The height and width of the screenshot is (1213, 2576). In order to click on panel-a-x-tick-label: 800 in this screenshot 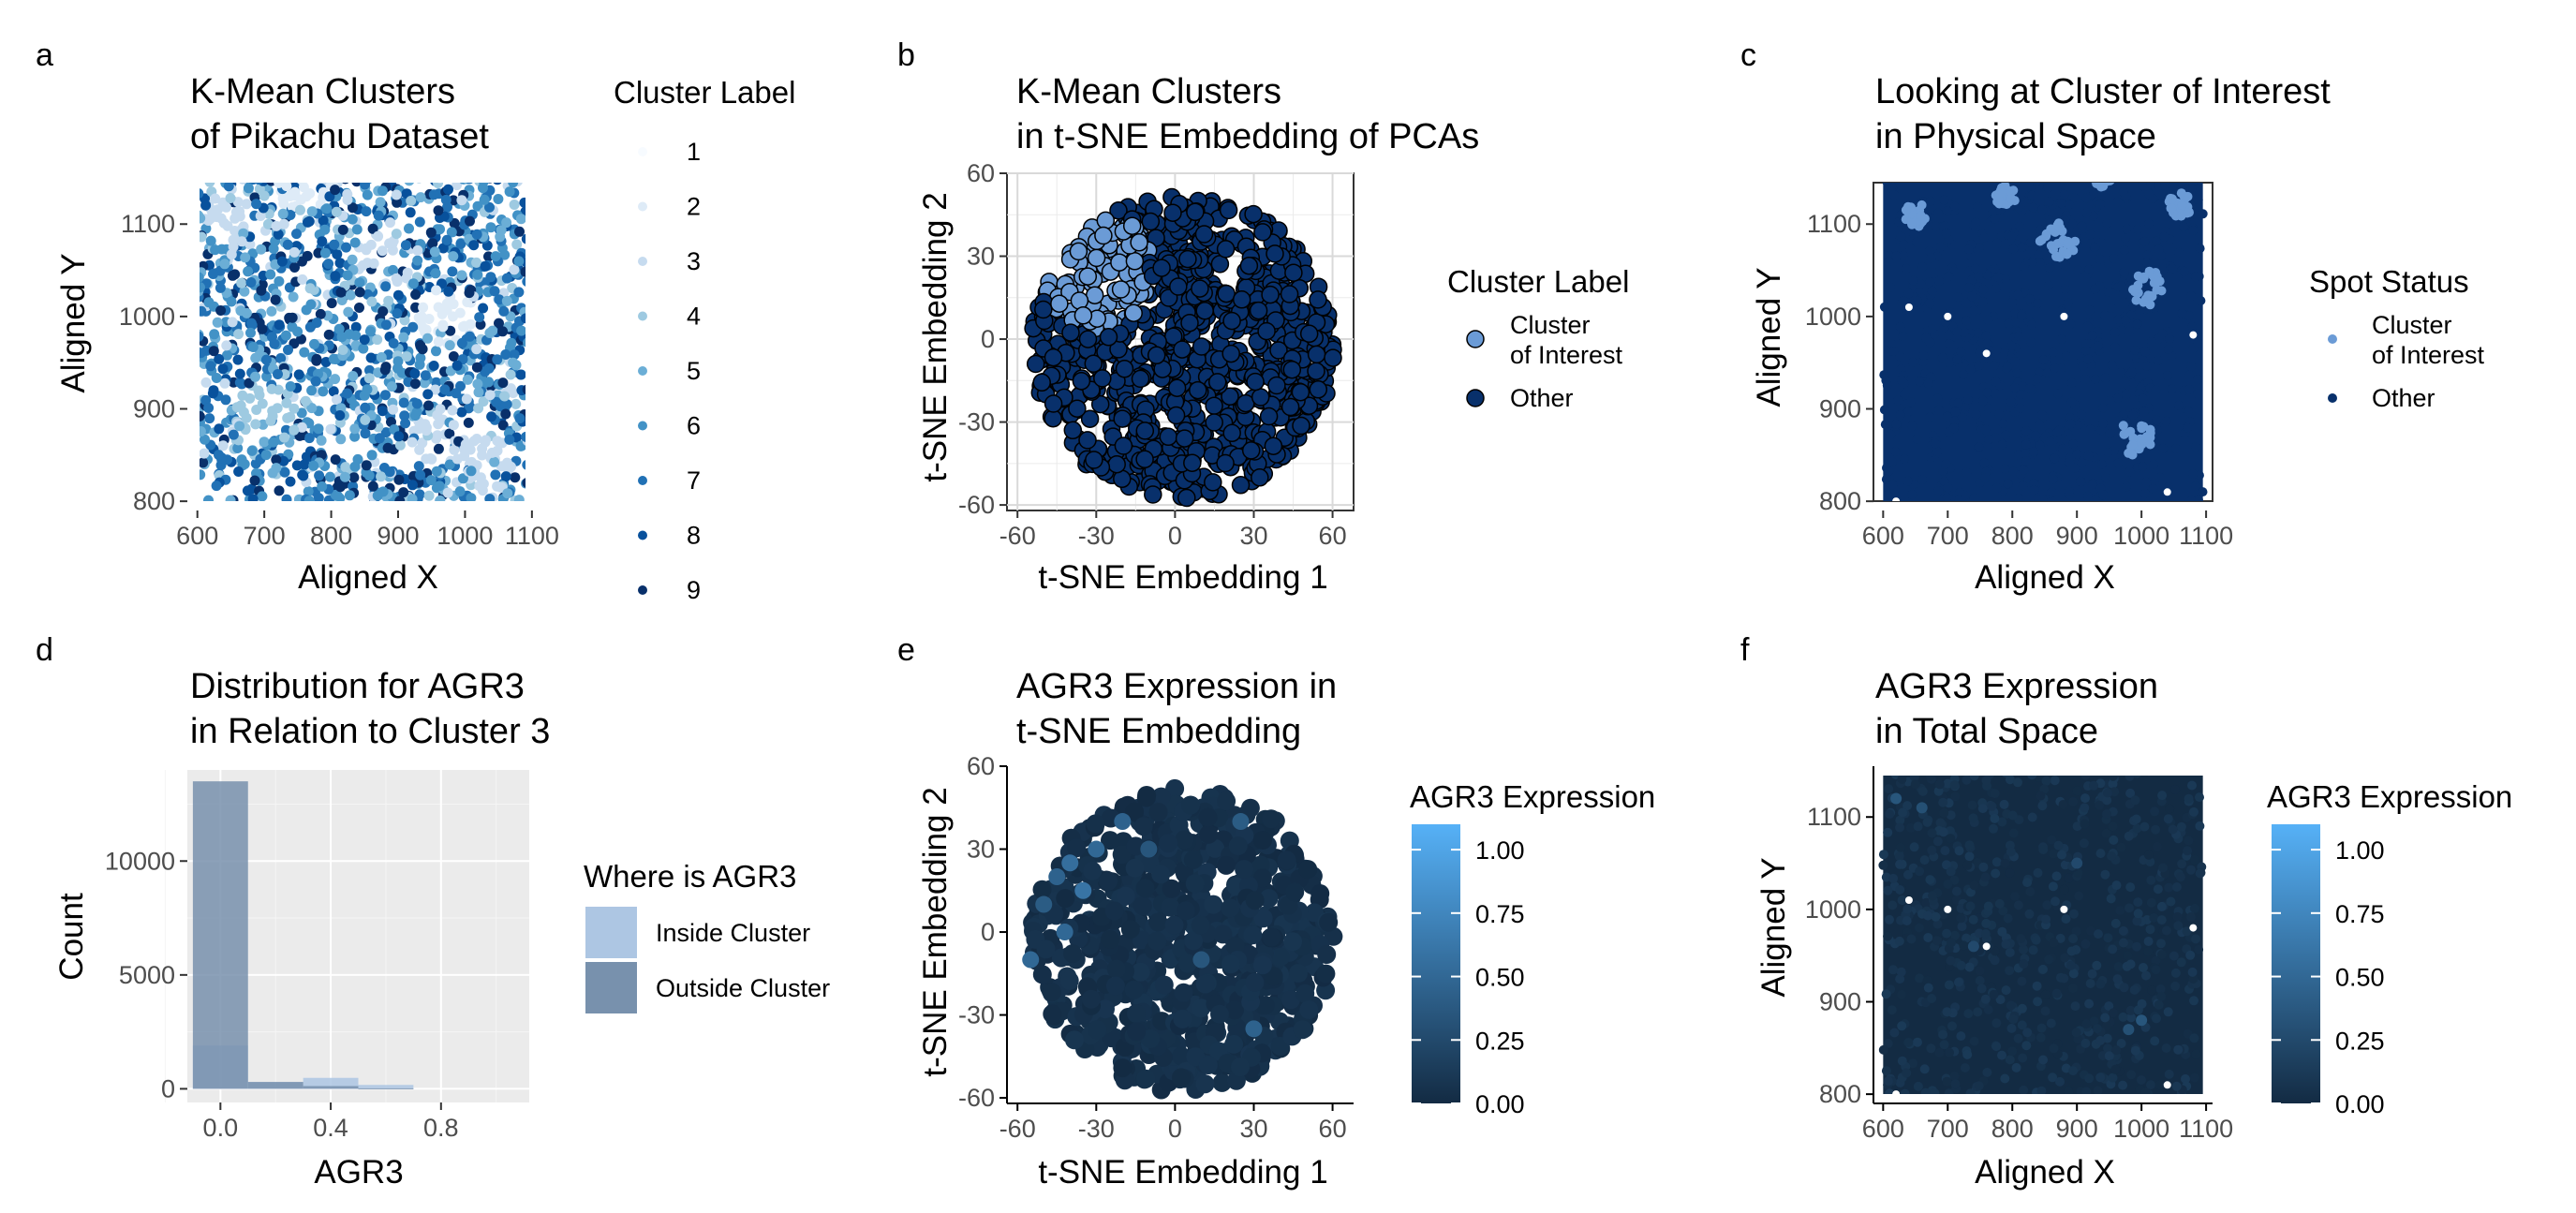, I will do `click(331, 536)`.